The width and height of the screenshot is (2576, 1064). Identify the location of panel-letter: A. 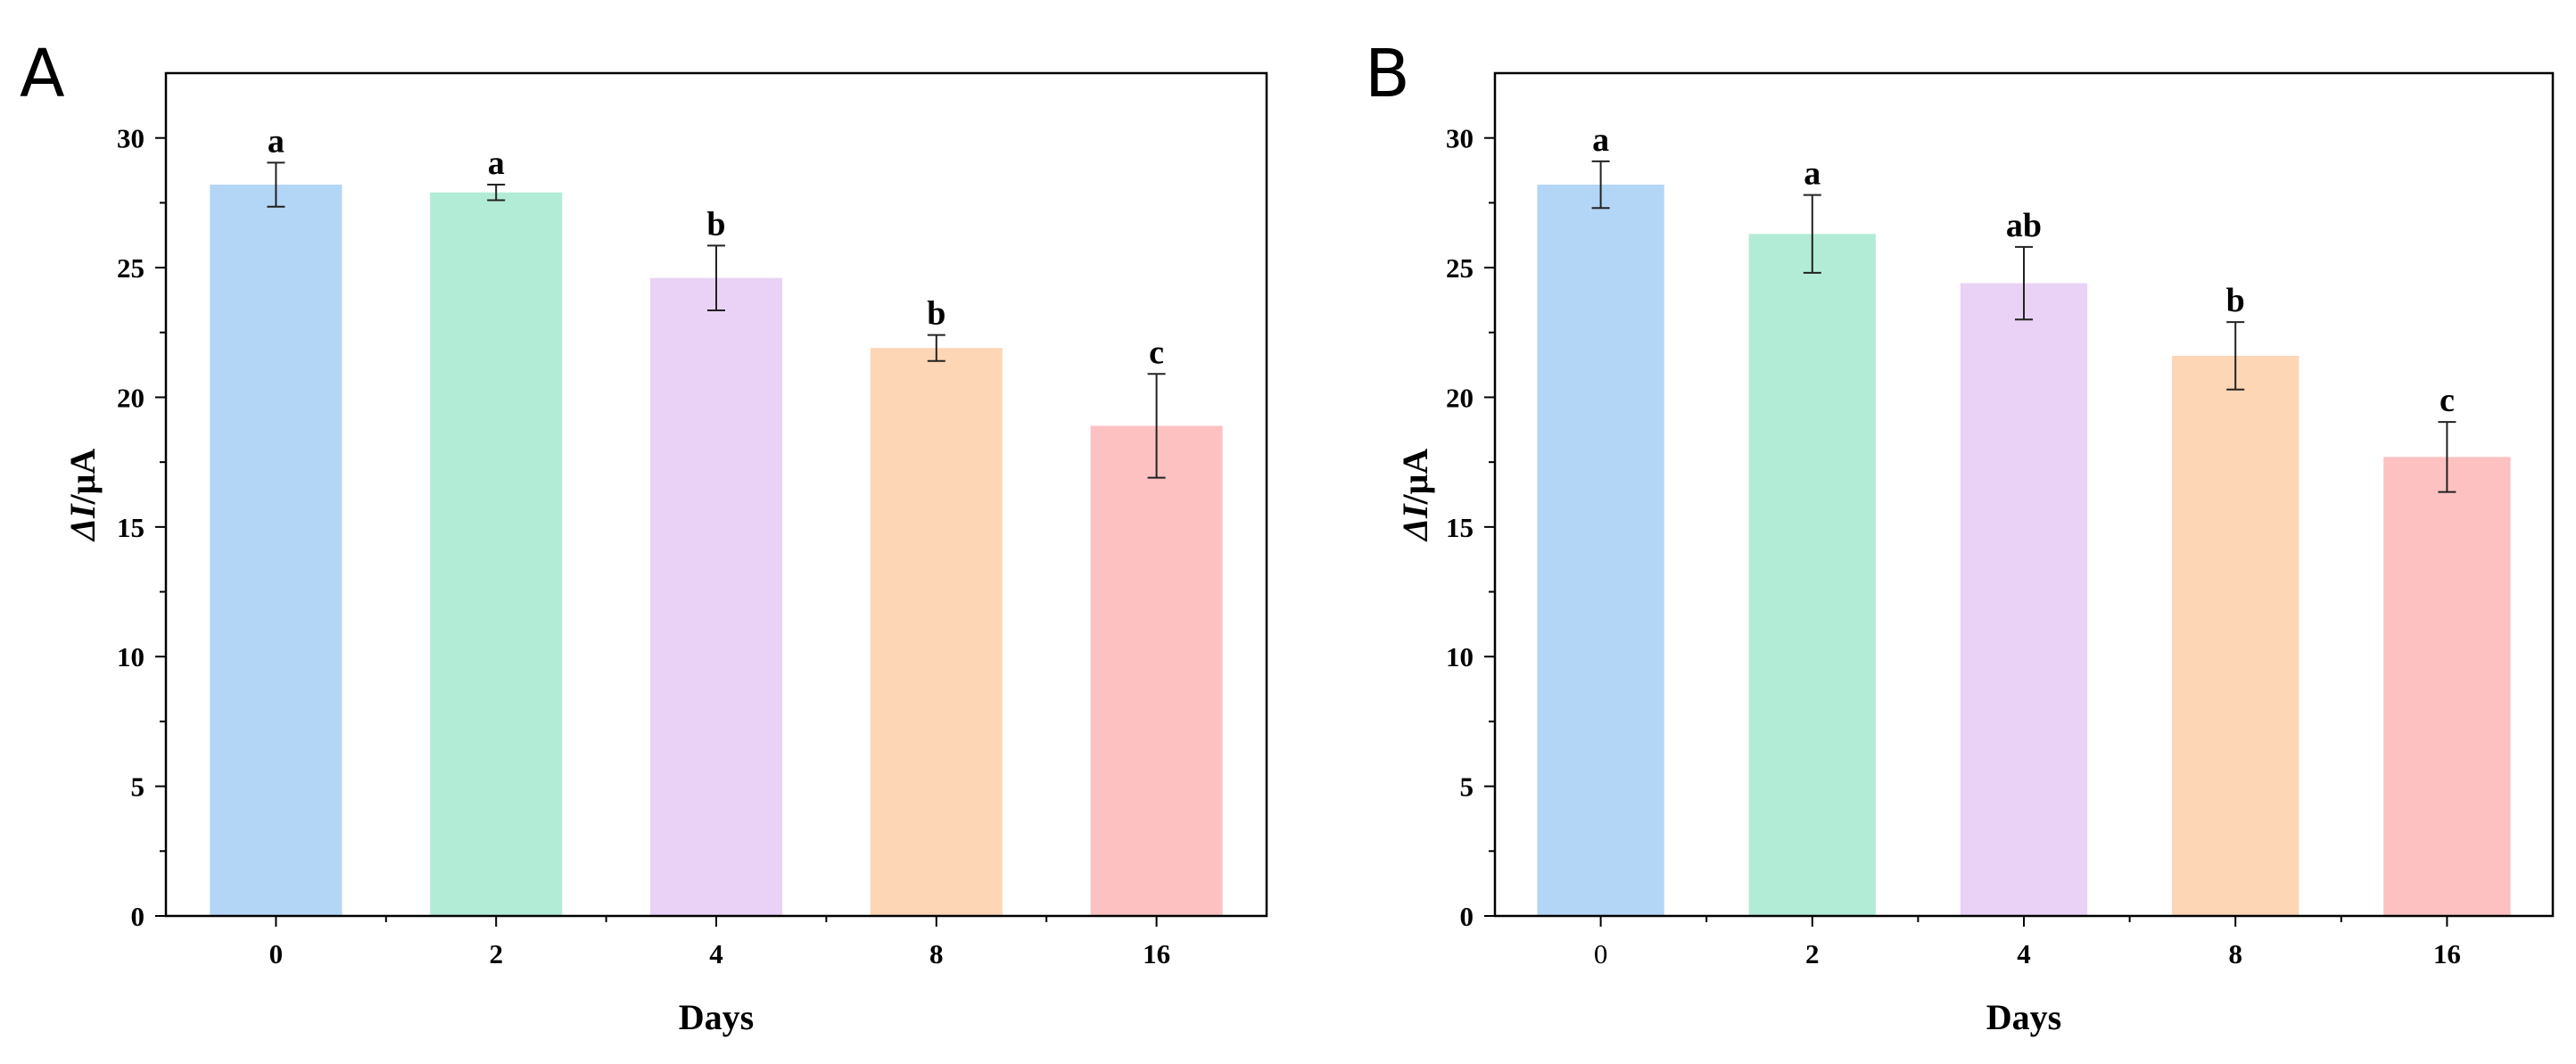
(42, 74).